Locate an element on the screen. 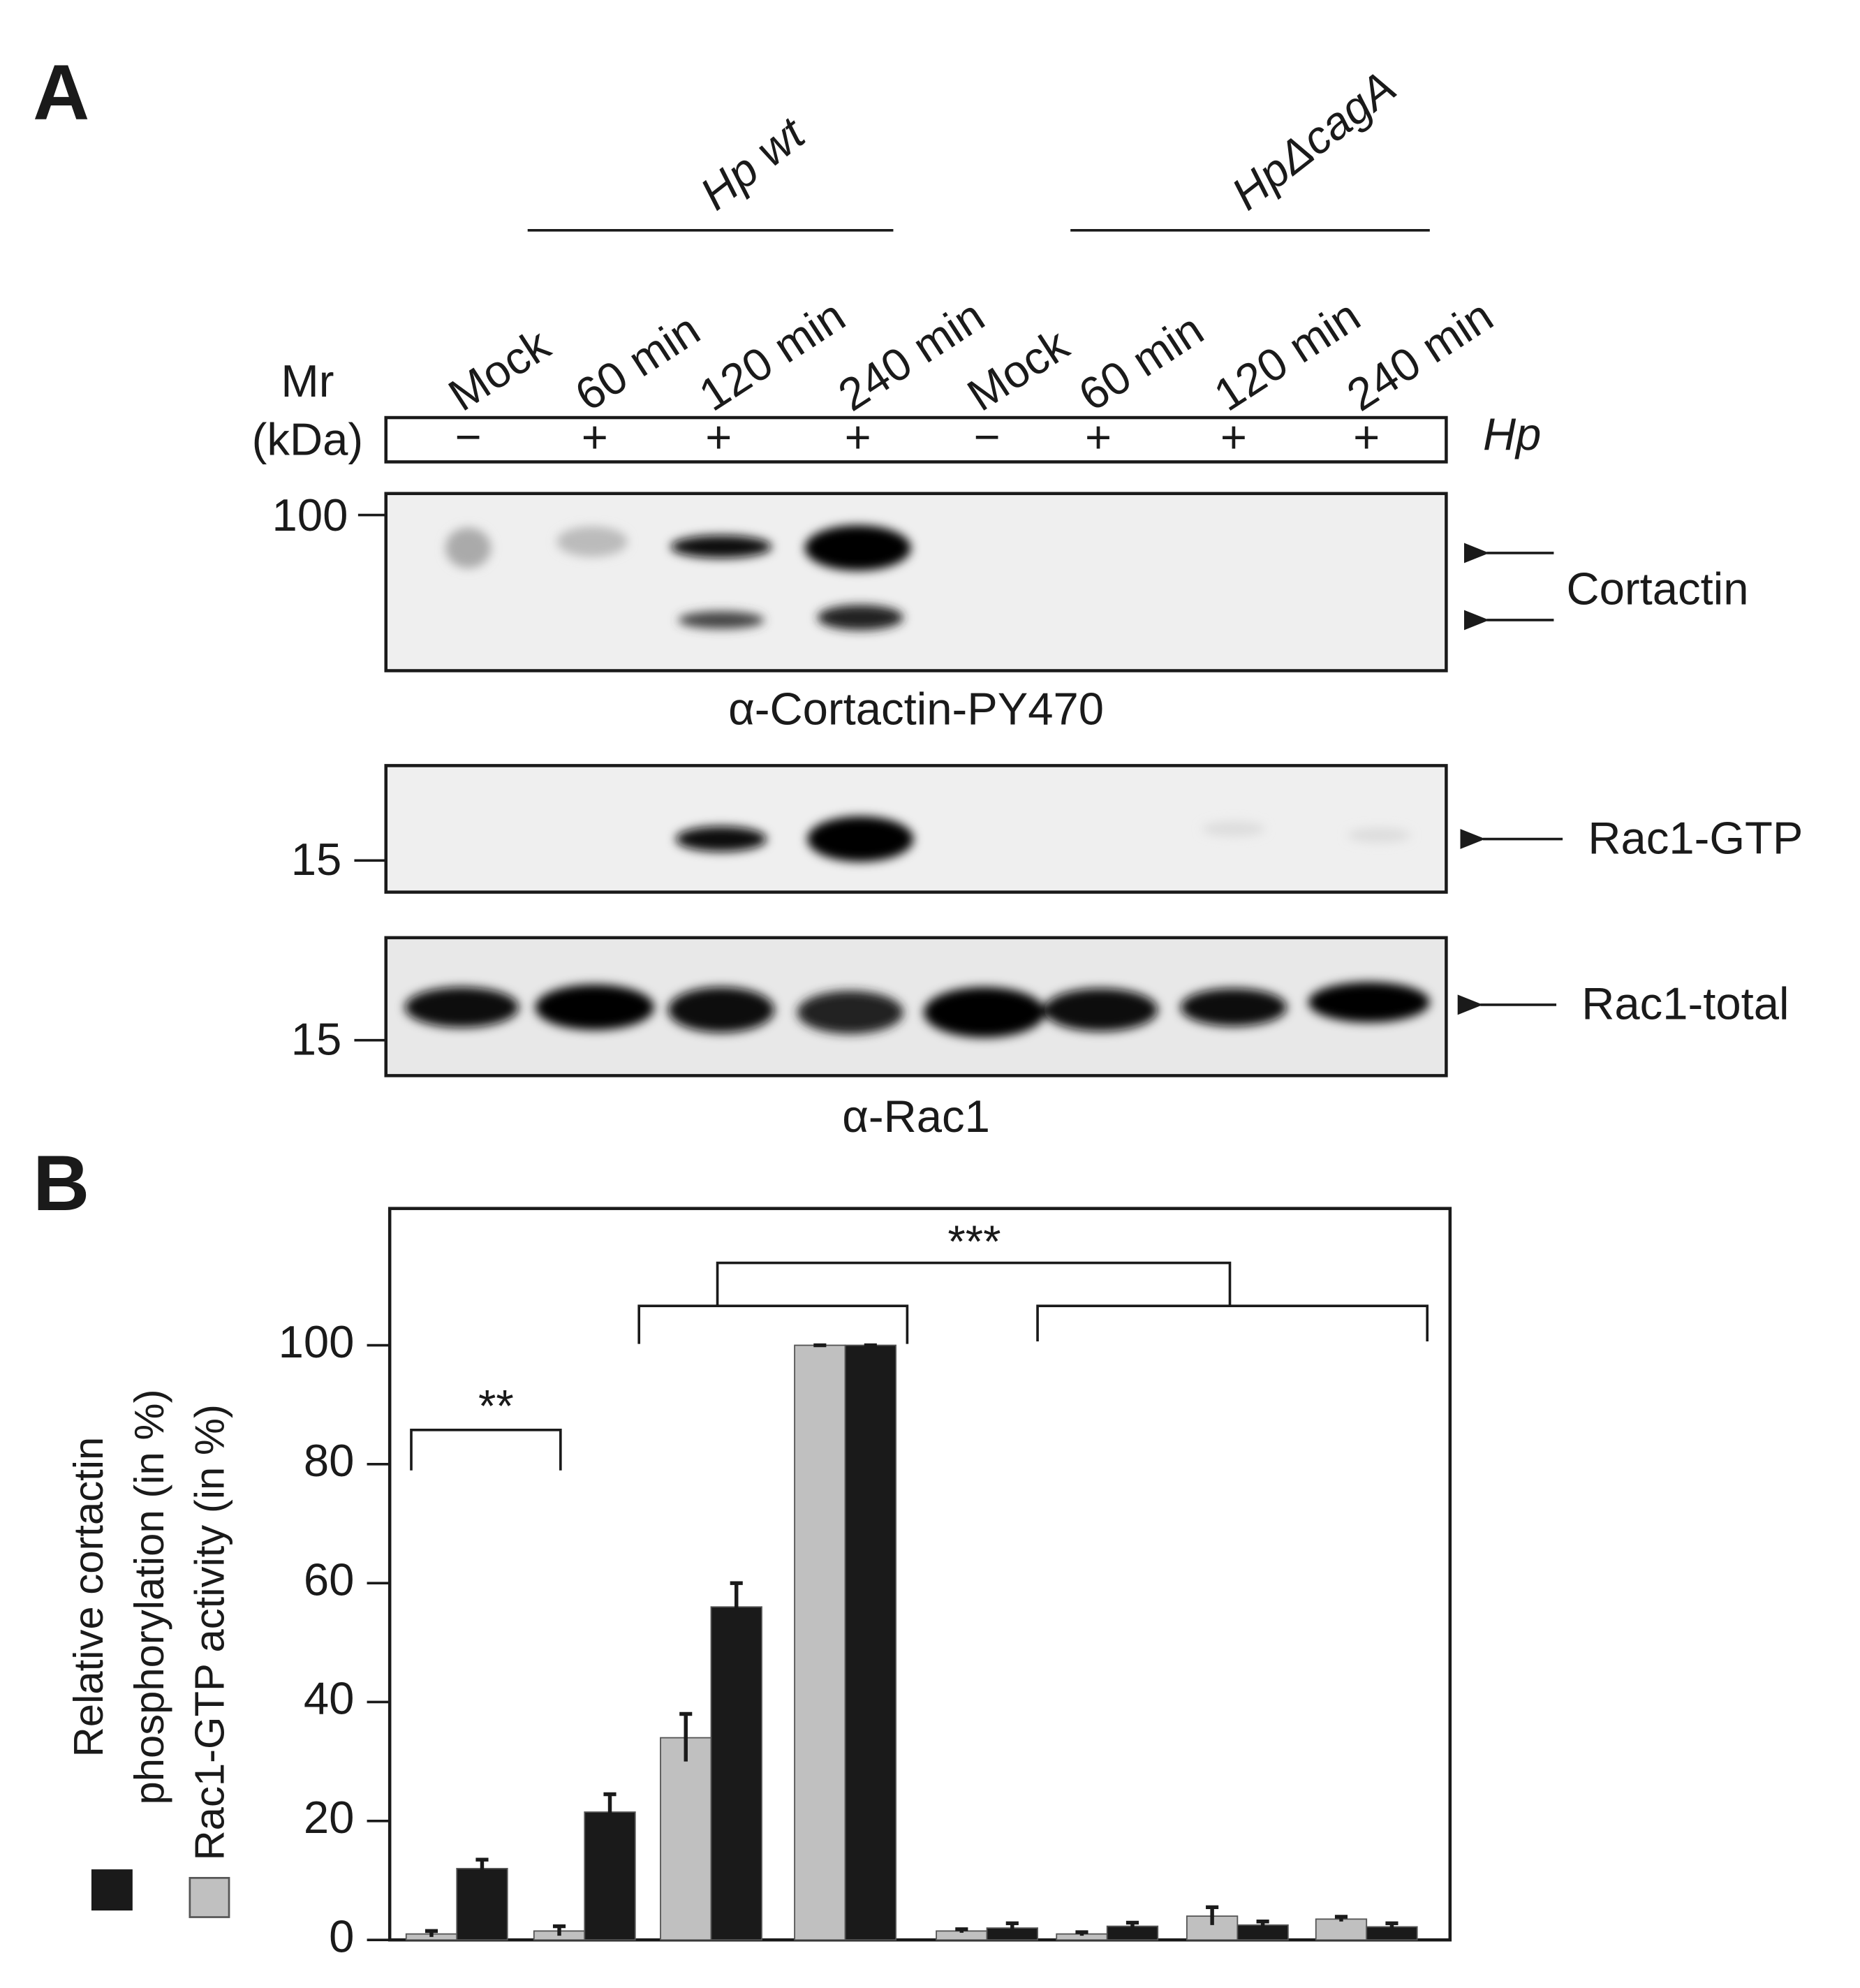 This screenshot has height=1988, width=1860. sign-box is located at coordinates (916, 439).